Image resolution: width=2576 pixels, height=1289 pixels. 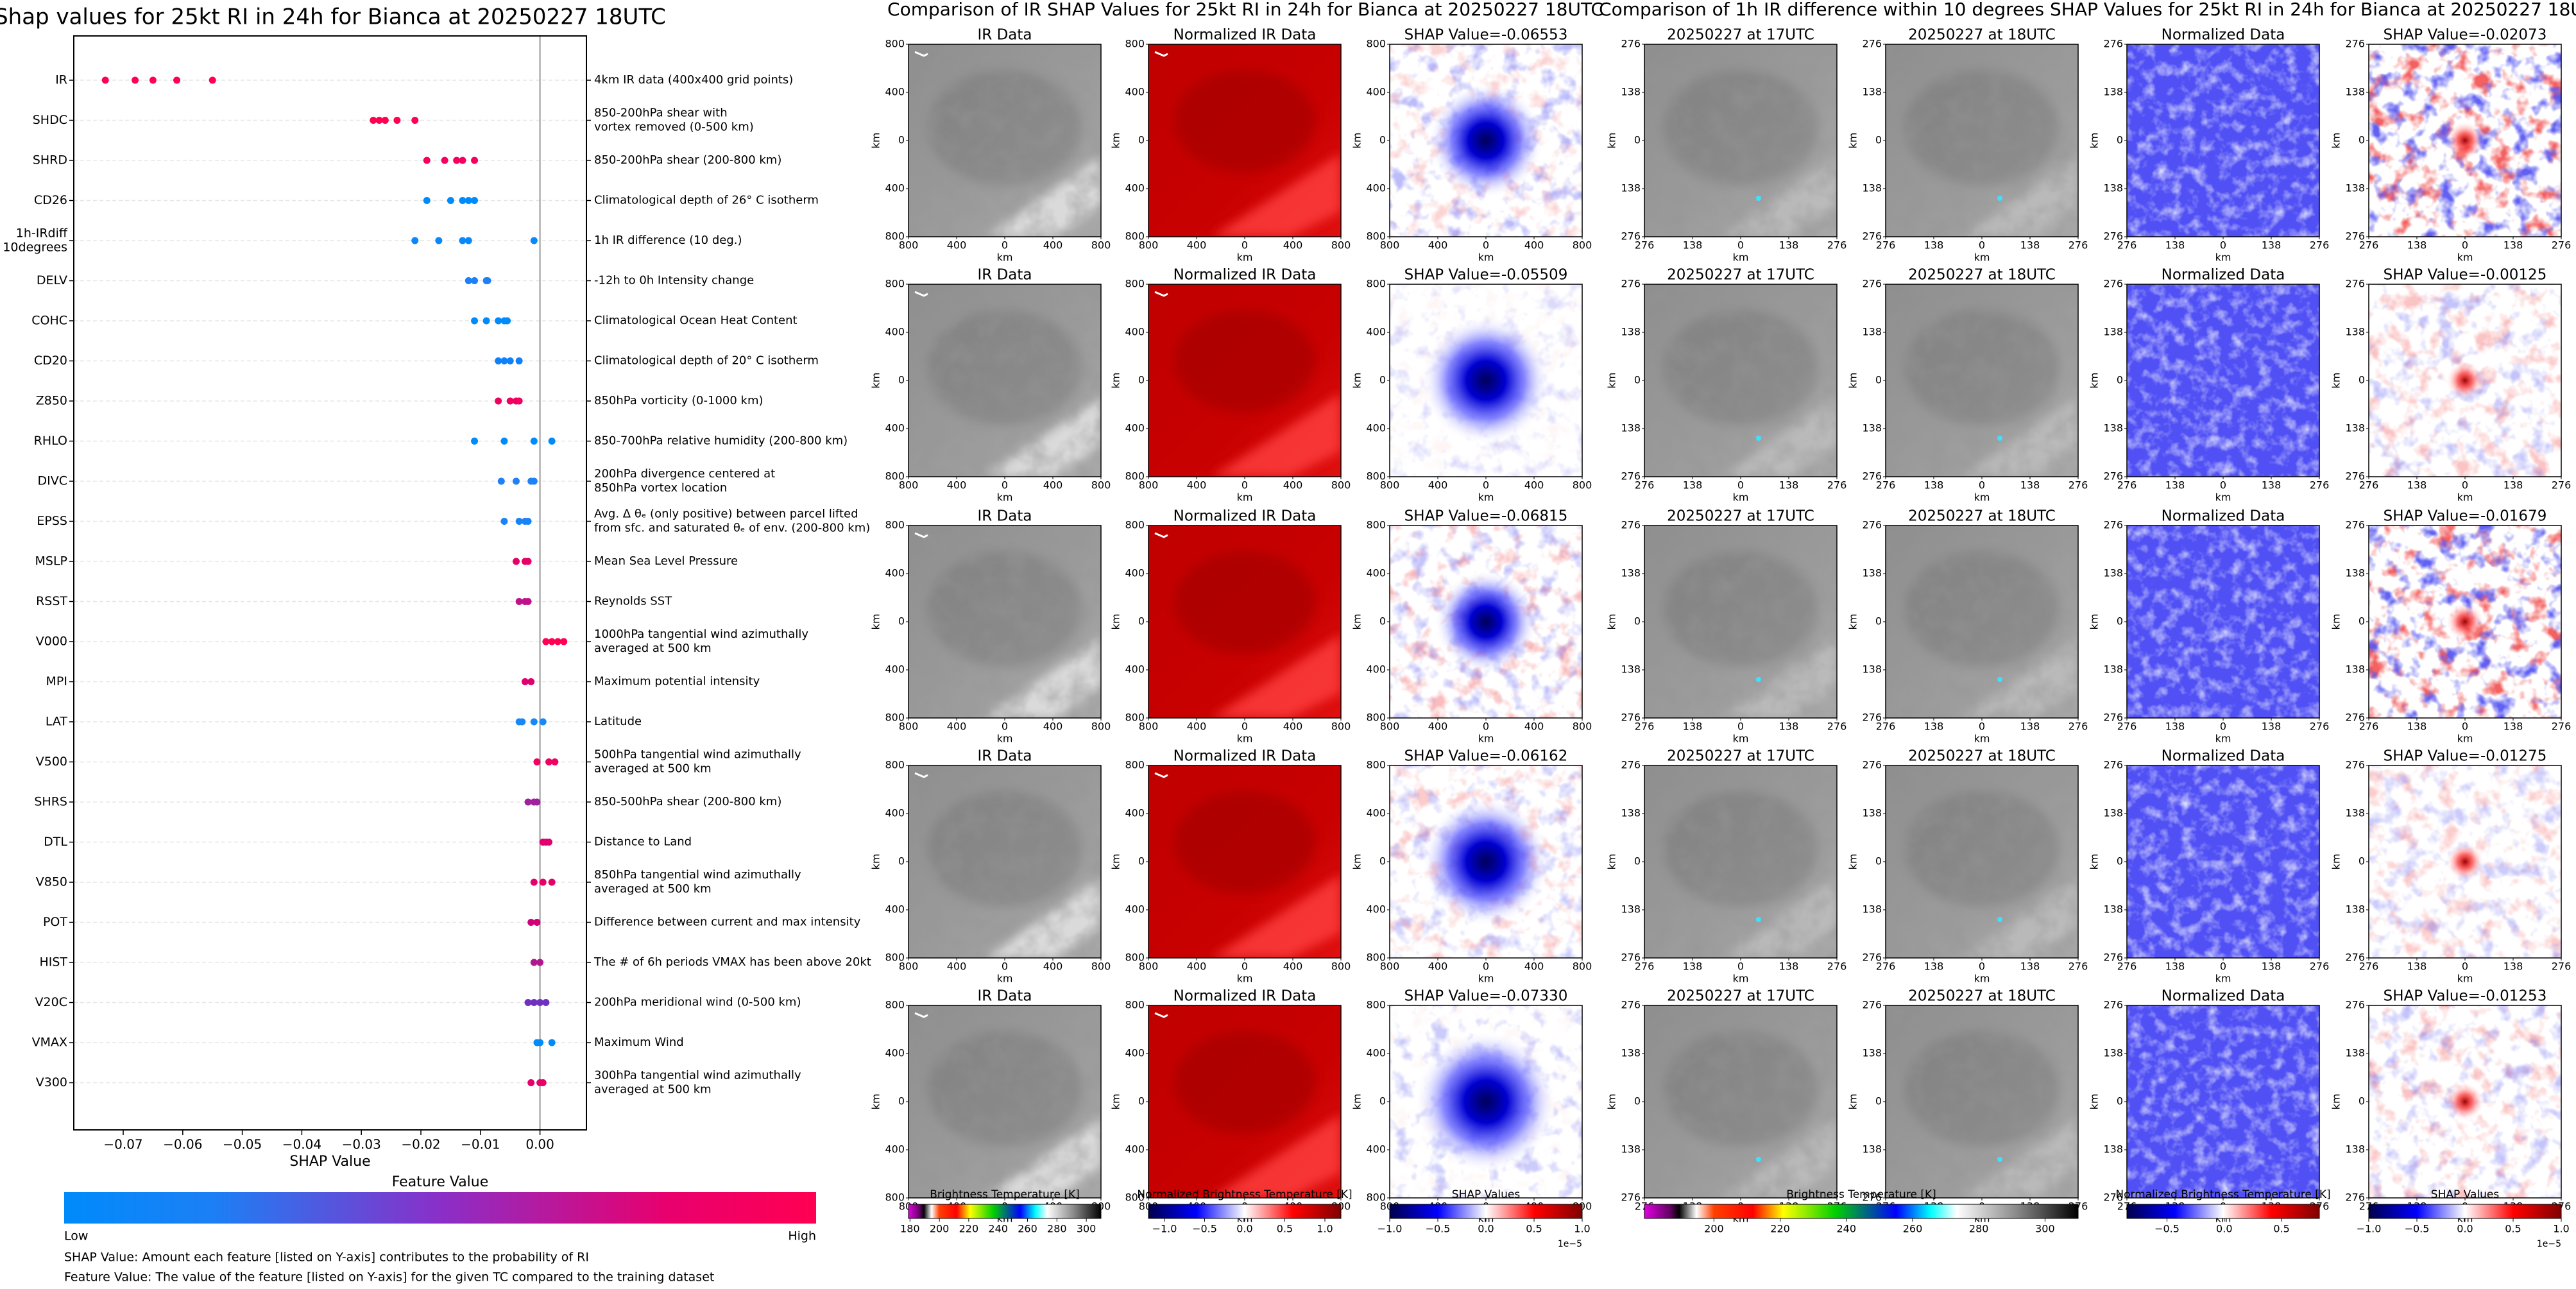 I want to click on feature-label: 1h-IRdiff, so click(x=42, y=234).